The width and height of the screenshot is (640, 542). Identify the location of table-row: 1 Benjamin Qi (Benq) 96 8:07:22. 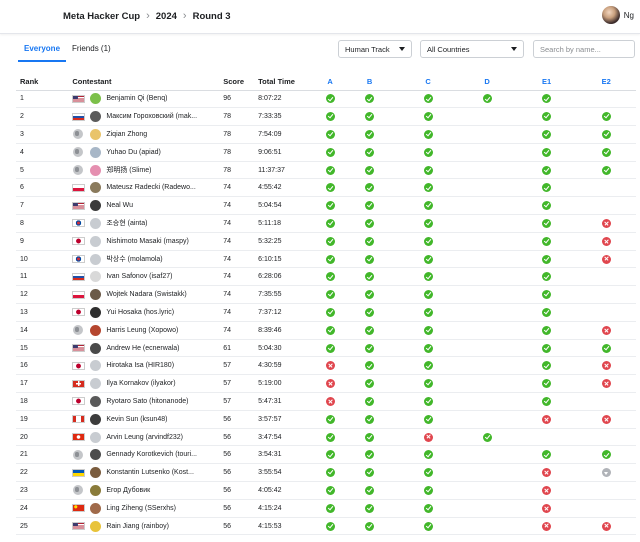
(326, 99).